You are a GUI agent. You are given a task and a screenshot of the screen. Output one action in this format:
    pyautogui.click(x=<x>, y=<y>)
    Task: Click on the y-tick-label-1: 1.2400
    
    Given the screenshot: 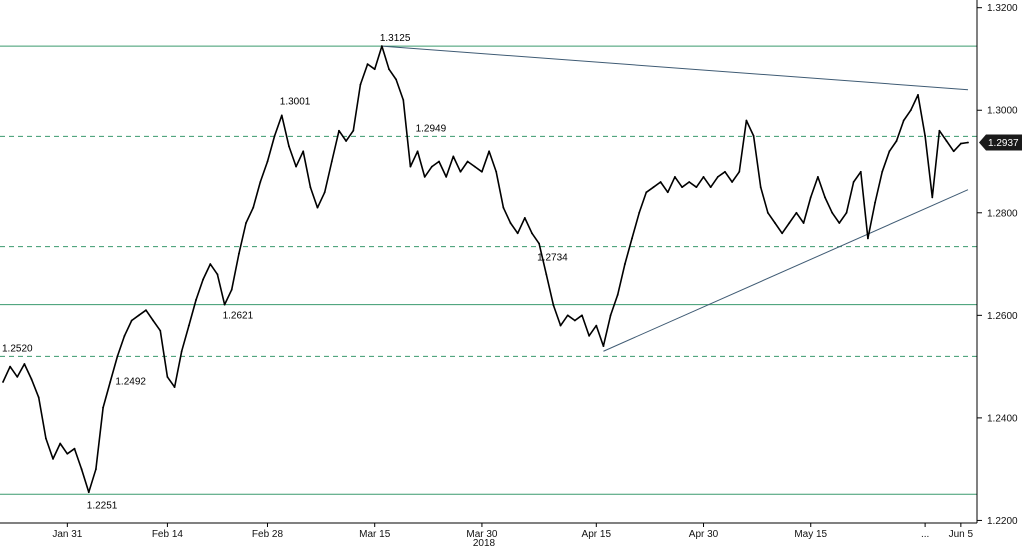 What is the action you would take?
    pyautogui.click(x=1002, y=418)
    